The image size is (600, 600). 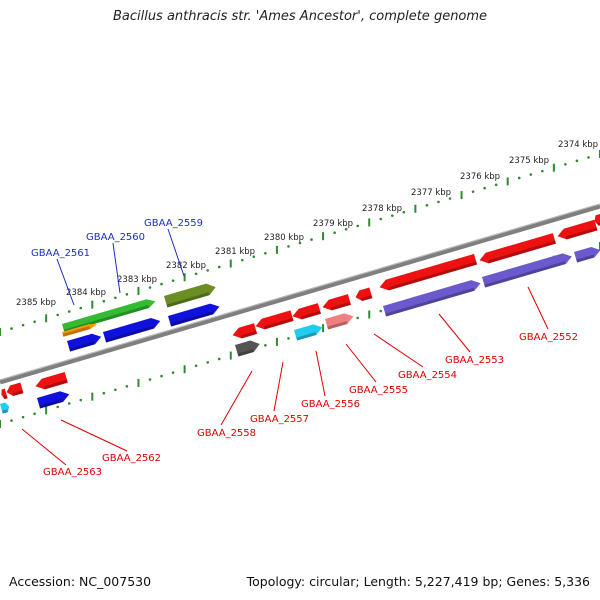 What do you see at coordinates (284, 238) in the screenshot?
I see `kbp-label: 2380 kbp` at bounding box center [284, 238].